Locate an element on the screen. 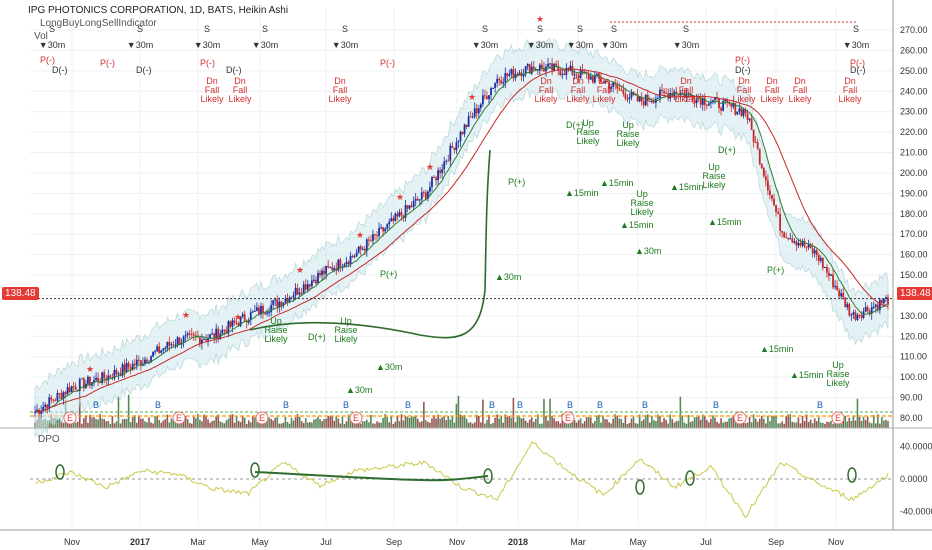 This screenshot has width=932, height=550. indicator-name: LongBuyLongSellIndicator is located at coordinates (98, 23).